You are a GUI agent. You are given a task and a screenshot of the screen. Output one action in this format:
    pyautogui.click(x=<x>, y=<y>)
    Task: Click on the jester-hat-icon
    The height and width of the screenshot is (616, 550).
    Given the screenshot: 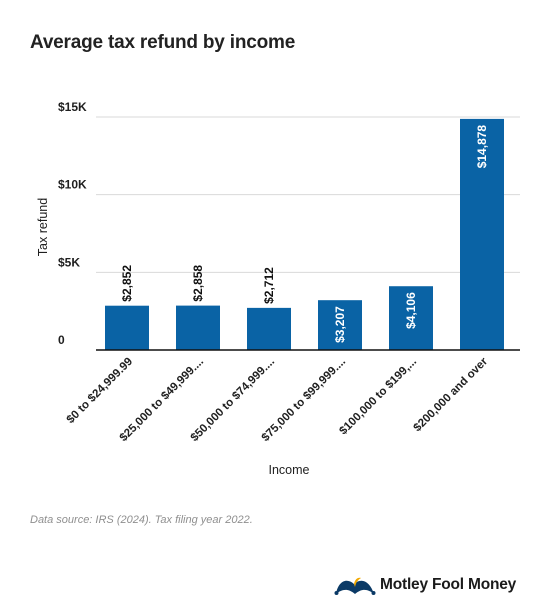 What is the action you would take?
    pyautogui.click(x=355, y=586)
    